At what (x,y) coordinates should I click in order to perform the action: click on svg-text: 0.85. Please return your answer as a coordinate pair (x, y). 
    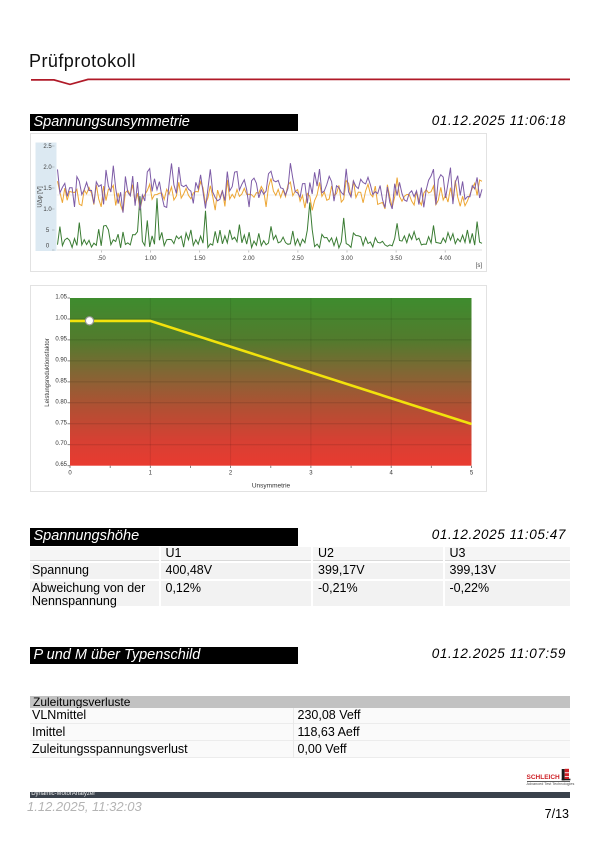
    Looking at the image, I should click on (61, 381).